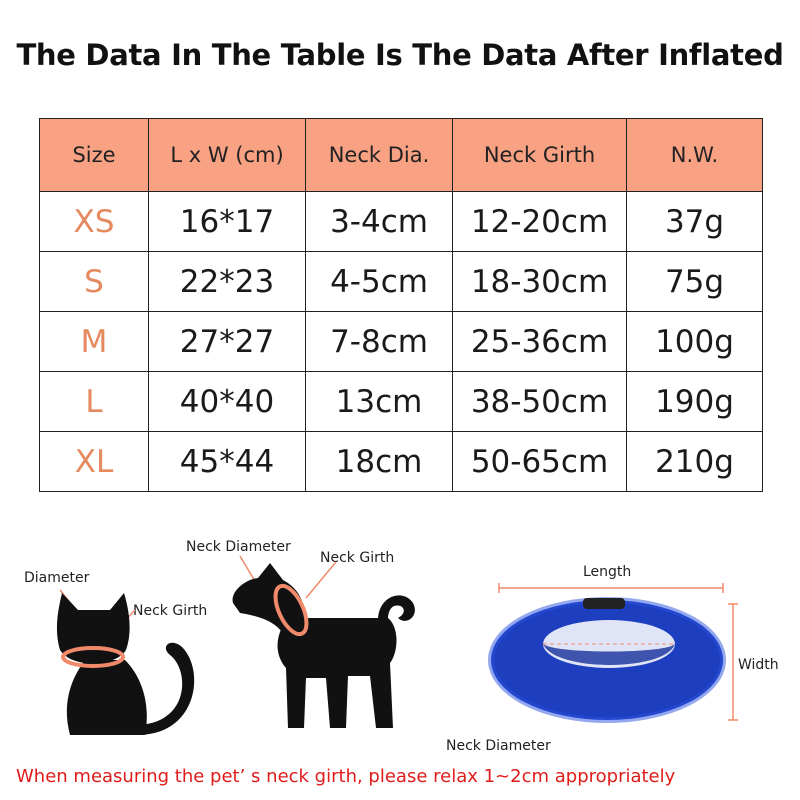 This screenshot has width=800, height=800. Describe the element at coordinates (357, 558) in the screenshot. I see `dog-neck-girth-label: Neck Girth` at that location.